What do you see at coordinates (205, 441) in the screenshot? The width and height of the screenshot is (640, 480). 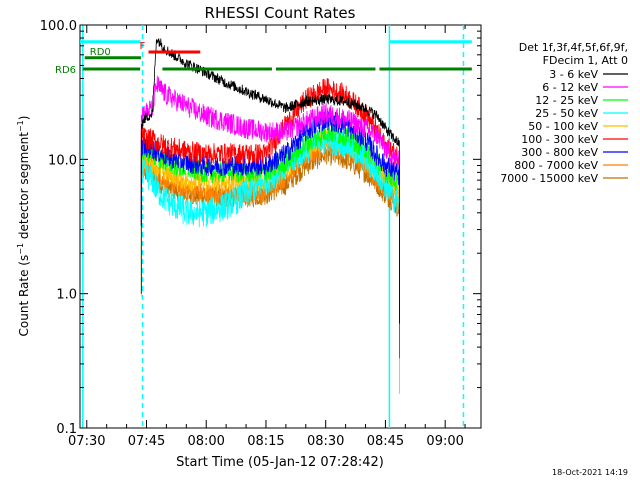 I see `x-tick-label-2: 08:00` at bounding box center [205, 441].